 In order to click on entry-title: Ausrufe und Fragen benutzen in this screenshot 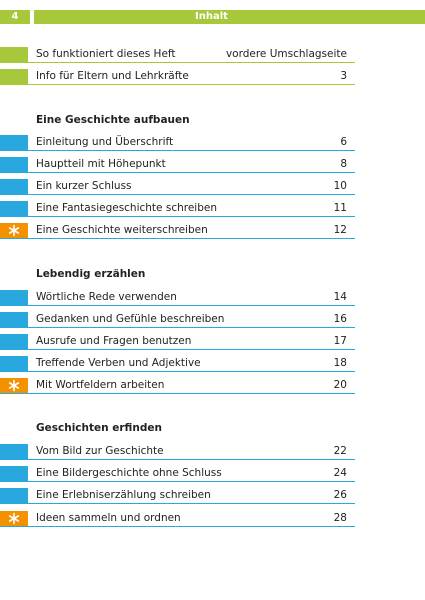, I will do `click(114, 341)`.